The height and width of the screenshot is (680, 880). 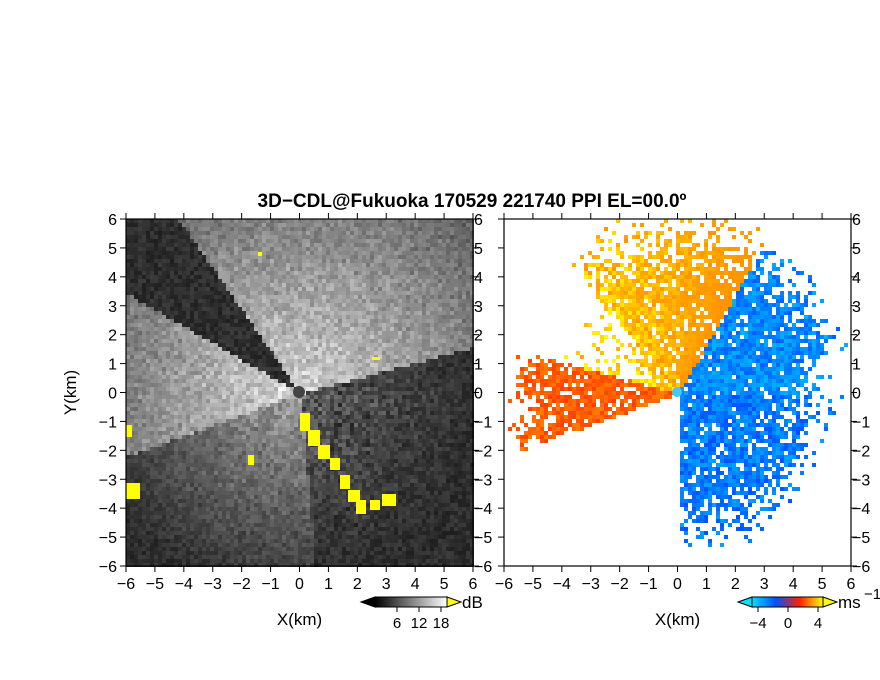 I want to click on y-tick-label: 2, so click(x=112, y=336).